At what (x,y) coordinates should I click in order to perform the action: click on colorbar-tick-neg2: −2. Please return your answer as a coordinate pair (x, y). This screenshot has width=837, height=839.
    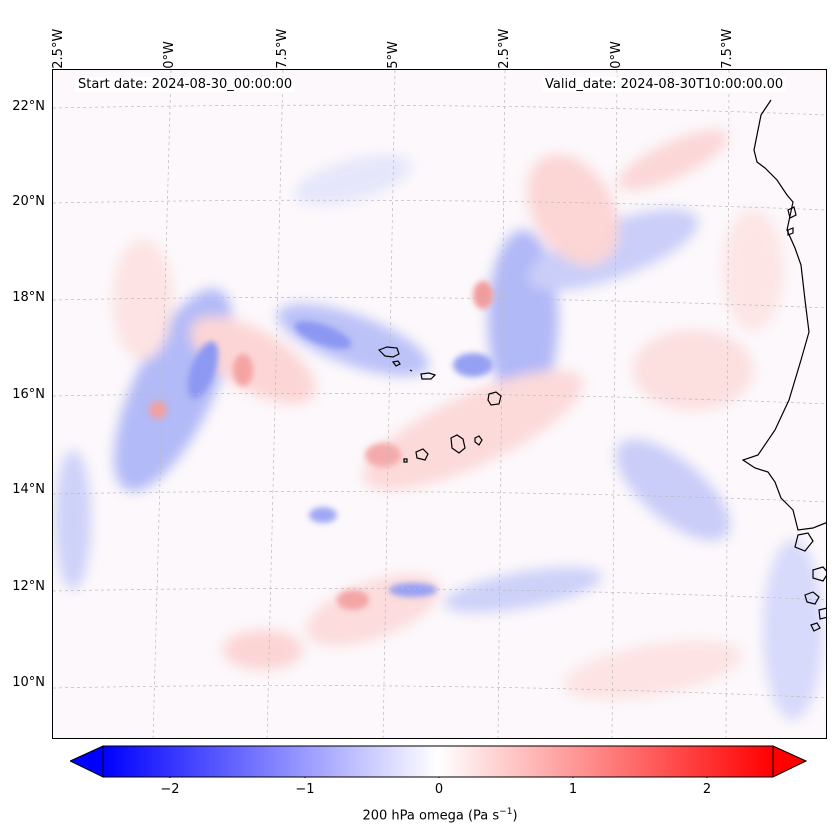
    Looking at the image, I should click on (170, 789).